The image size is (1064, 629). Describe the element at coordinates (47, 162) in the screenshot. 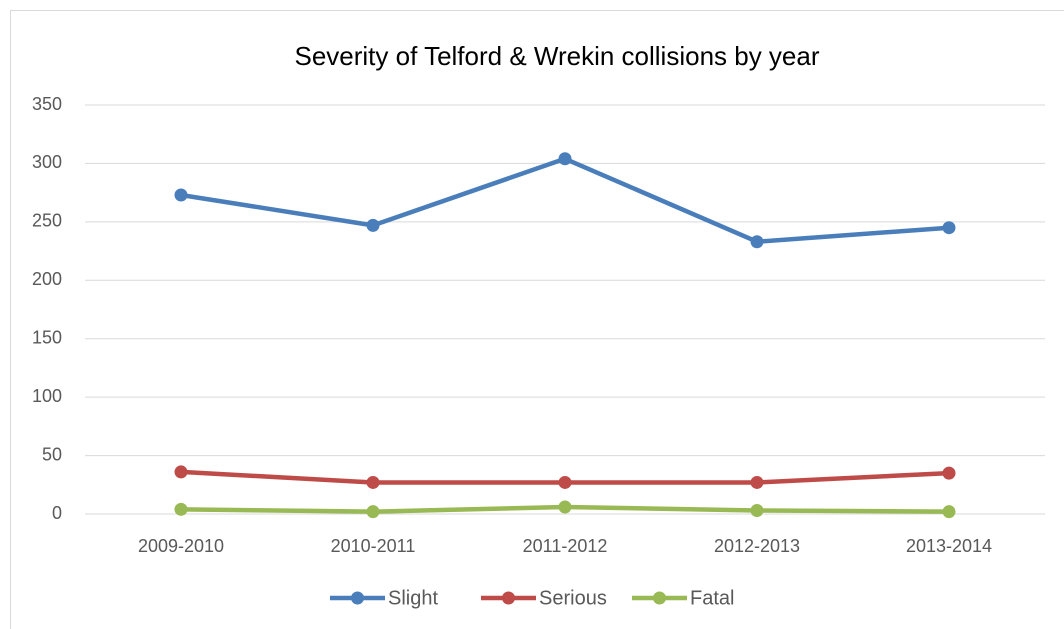

I see `y-tick-label: 300` at that location.